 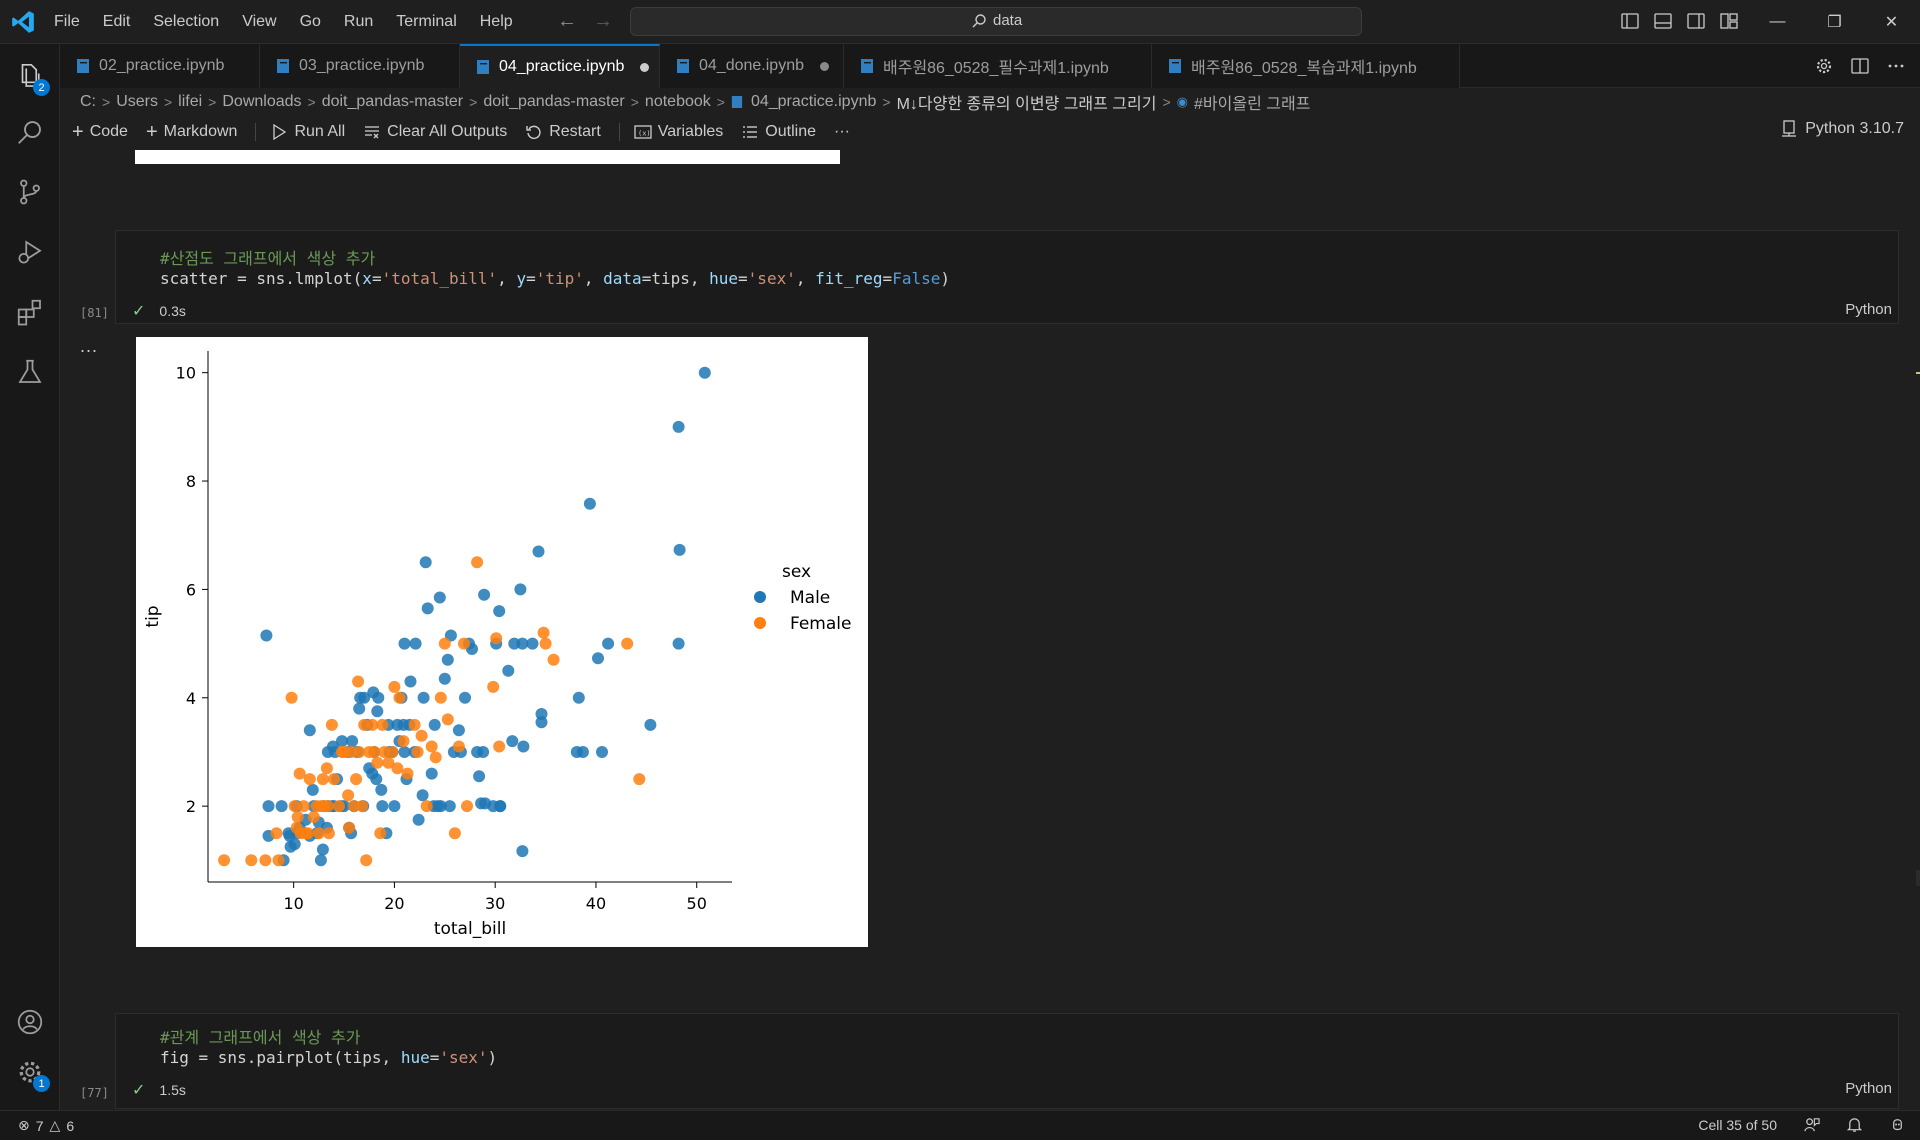 I want to click on restart-label: Restart, so click(x=575, y=131).